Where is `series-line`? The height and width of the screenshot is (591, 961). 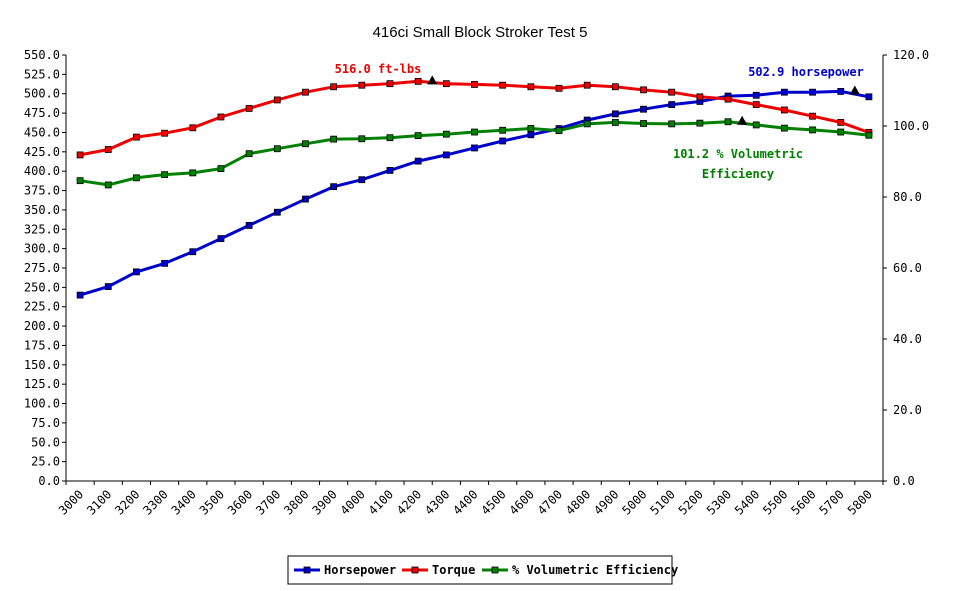 series-line is located at coordinates (474, 118).